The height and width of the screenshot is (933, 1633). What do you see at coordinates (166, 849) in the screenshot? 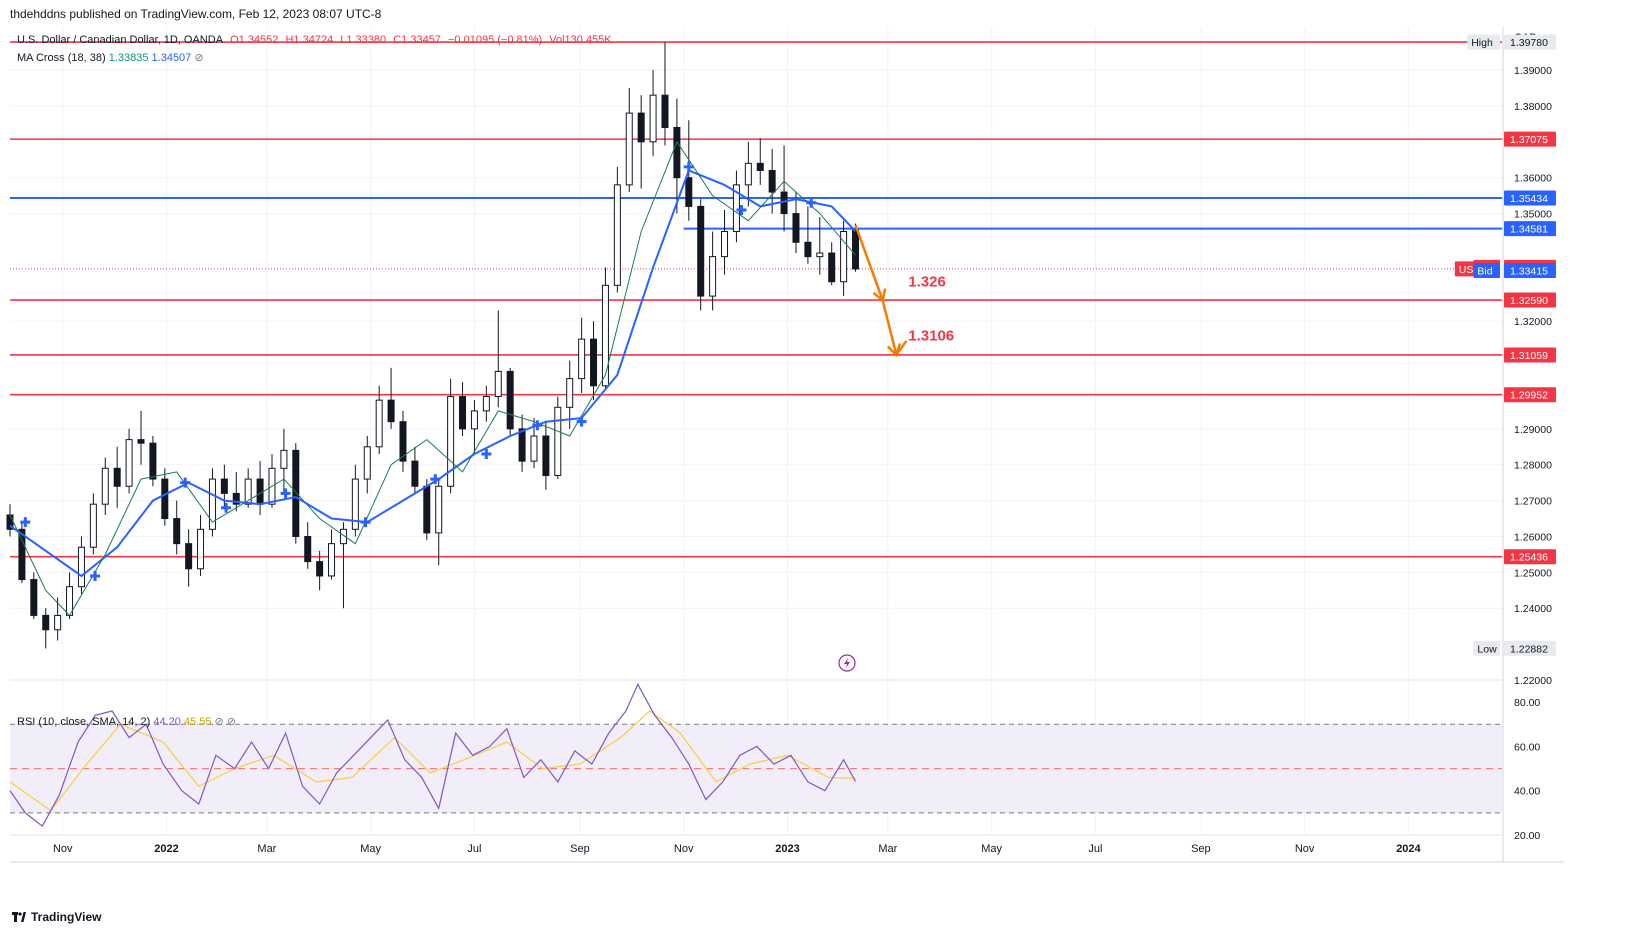
I see `x-tick-label: 2022` at bounding box center [166, 849].